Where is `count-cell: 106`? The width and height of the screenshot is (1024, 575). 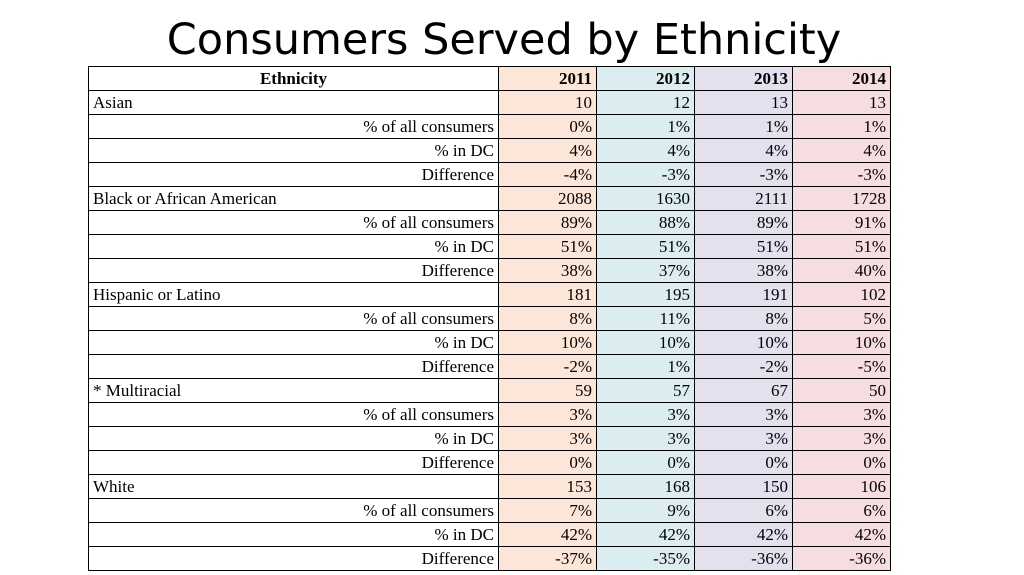
count-cell: 106 is located at coordinates (841, 486).